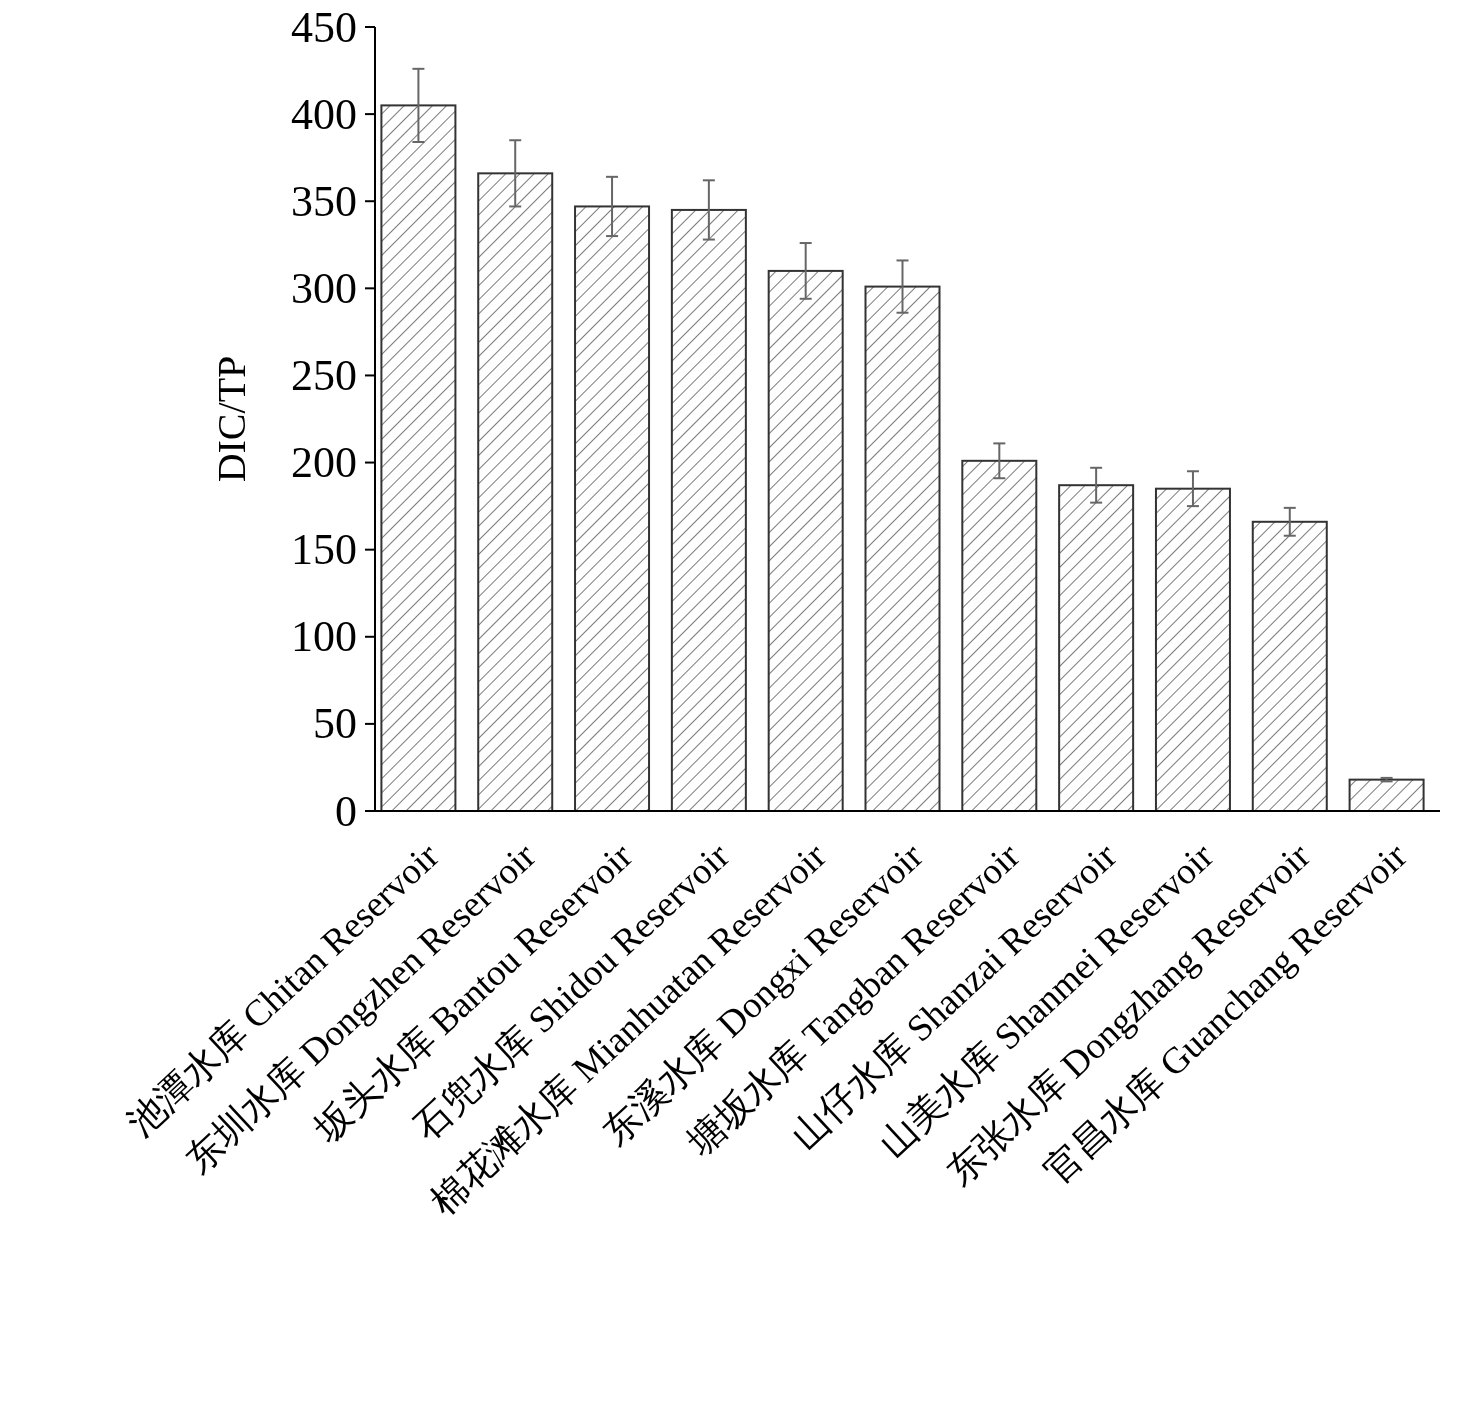 The width and height of the screenshot is (1476, 1411). Describe the element at coordinates (335, 724) in the screenshot. I see `y-tick-label: 50` at that location.